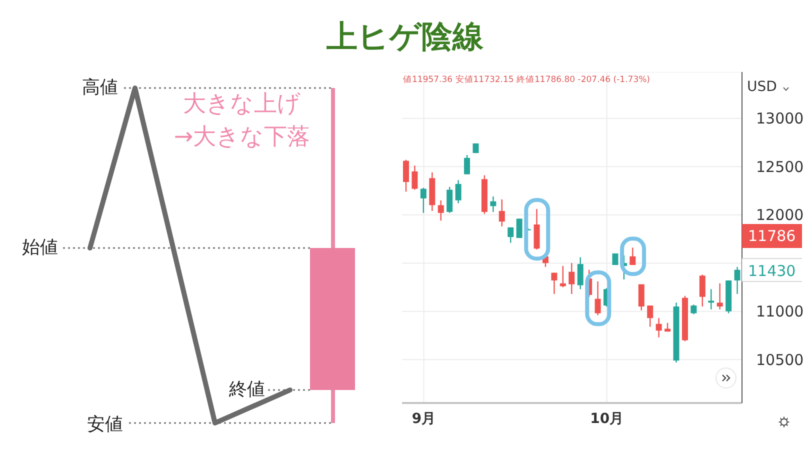  I want to click on text: 上ヒゲ陰線, so click(405, 37).